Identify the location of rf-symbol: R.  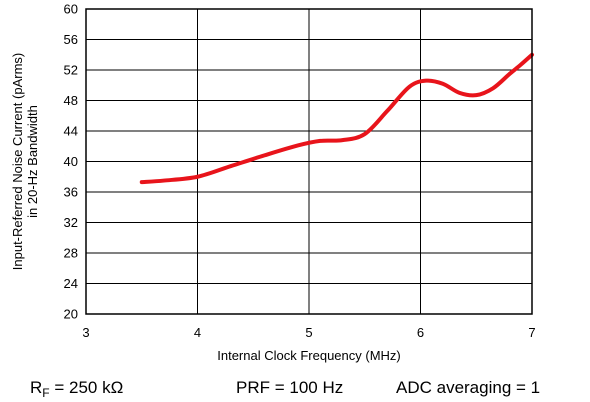
(36, 387).